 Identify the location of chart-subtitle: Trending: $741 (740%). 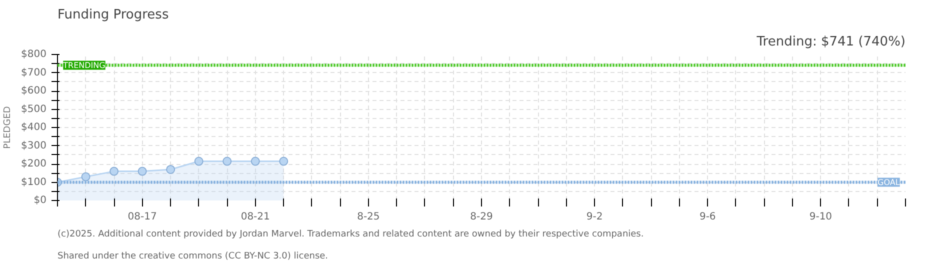
(831, 42).